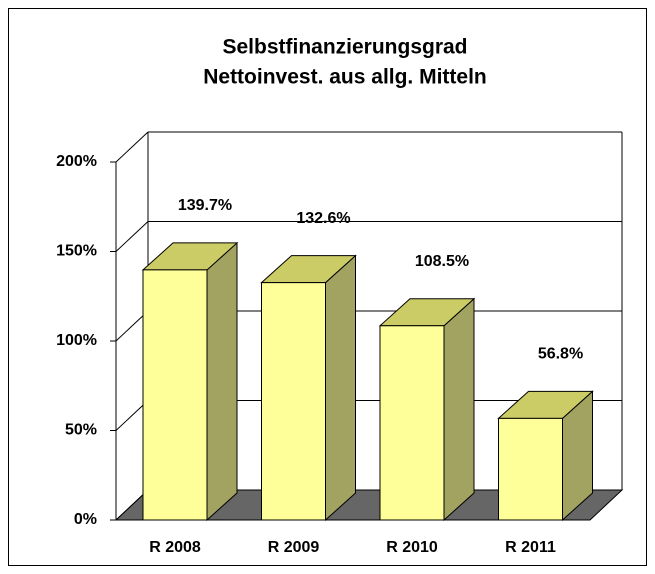 Image resolution: width=655 pixels, height=574 pixels. Describe the element at coordinates (323, 218) in the screenshot. I see `value-label: 132.6%` at that location.